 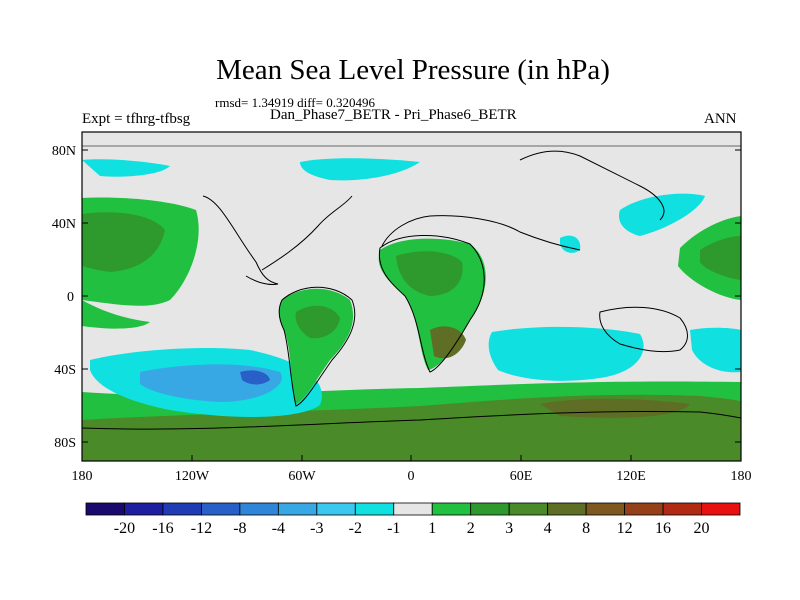 I want to click on pacific-edge-green, so click(x=116, y=314).